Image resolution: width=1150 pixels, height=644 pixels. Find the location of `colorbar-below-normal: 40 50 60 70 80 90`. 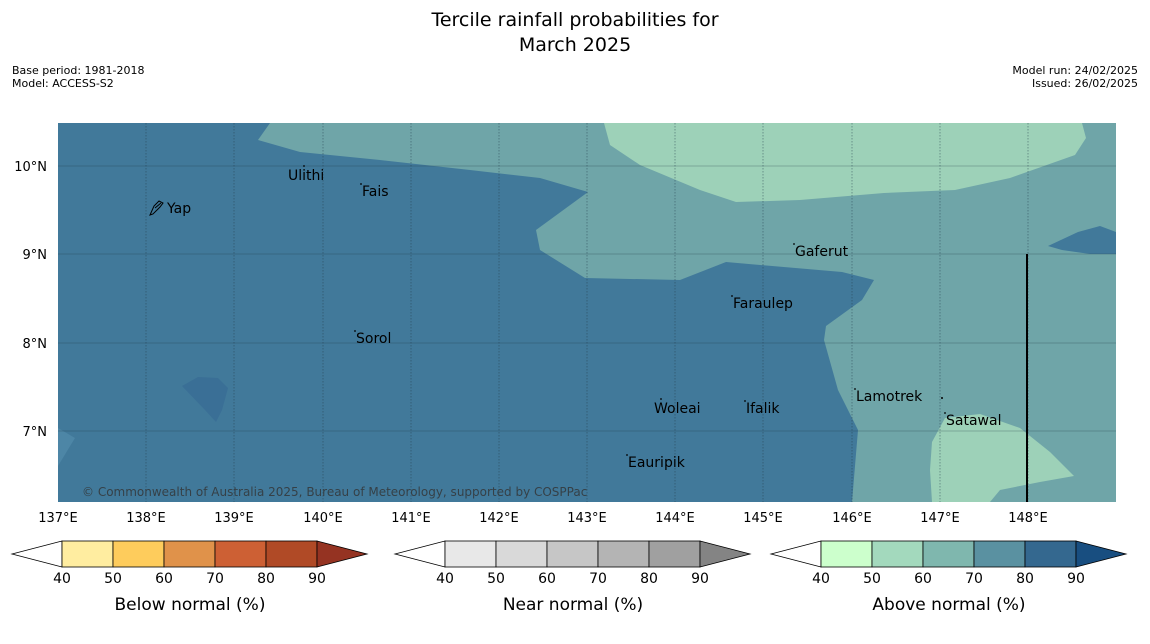

colorbar-below-normal: 40 50 60 70 80 90 is located at coordinates (189, 563).